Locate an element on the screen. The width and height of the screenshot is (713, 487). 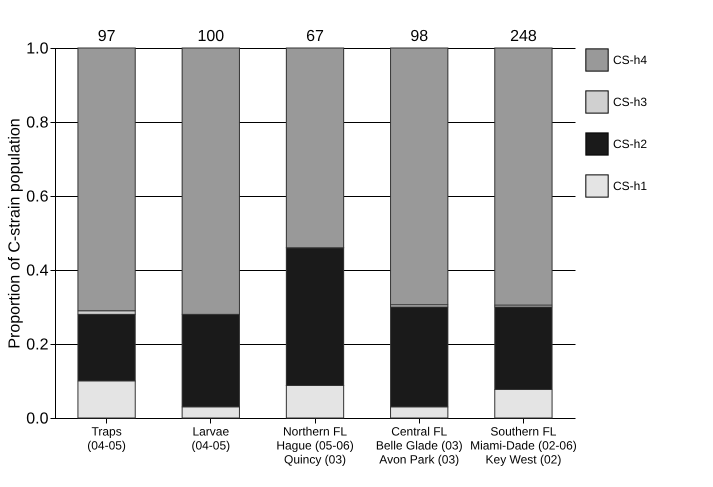
x-tick-label: Central FL Belle Glade (03) Avon Park (03) is located at coordinates (419, 445).